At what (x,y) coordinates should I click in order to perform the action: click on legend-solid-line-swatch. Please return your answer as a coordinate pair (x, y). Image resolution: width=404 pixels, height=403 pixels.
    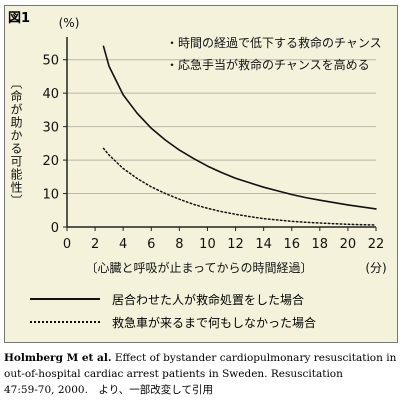
    Looking at the image, I should click on (65, 299).